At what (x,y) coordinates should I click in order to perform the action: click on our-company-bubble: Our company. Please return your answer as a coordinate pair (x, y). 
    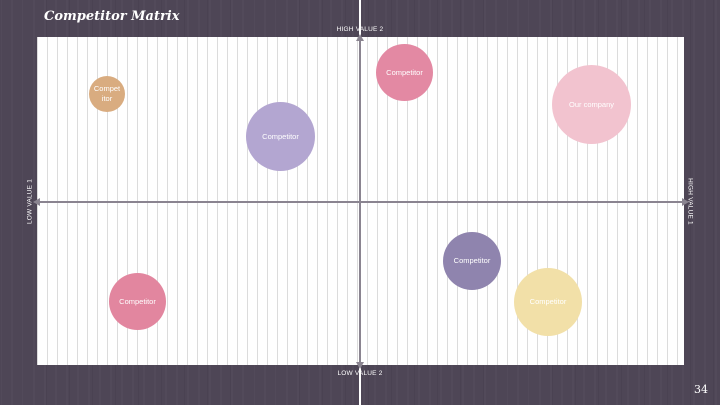
    Looking at the image, I should click on (591, 104).